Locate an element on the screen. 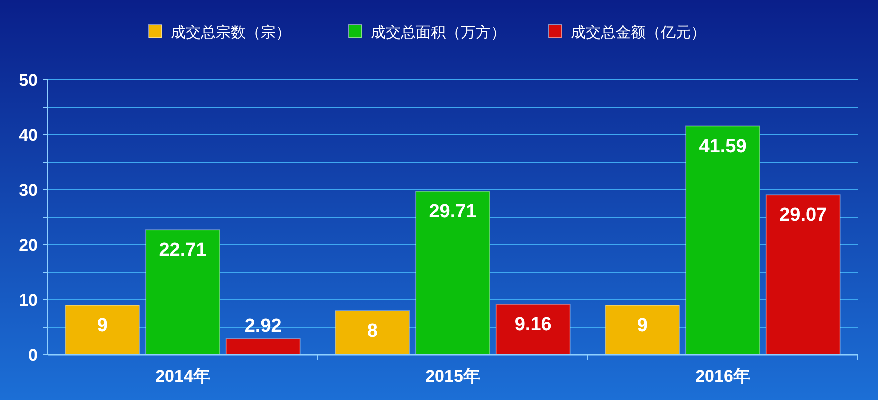  data-label: 8 is located at coordinates (372, 331).